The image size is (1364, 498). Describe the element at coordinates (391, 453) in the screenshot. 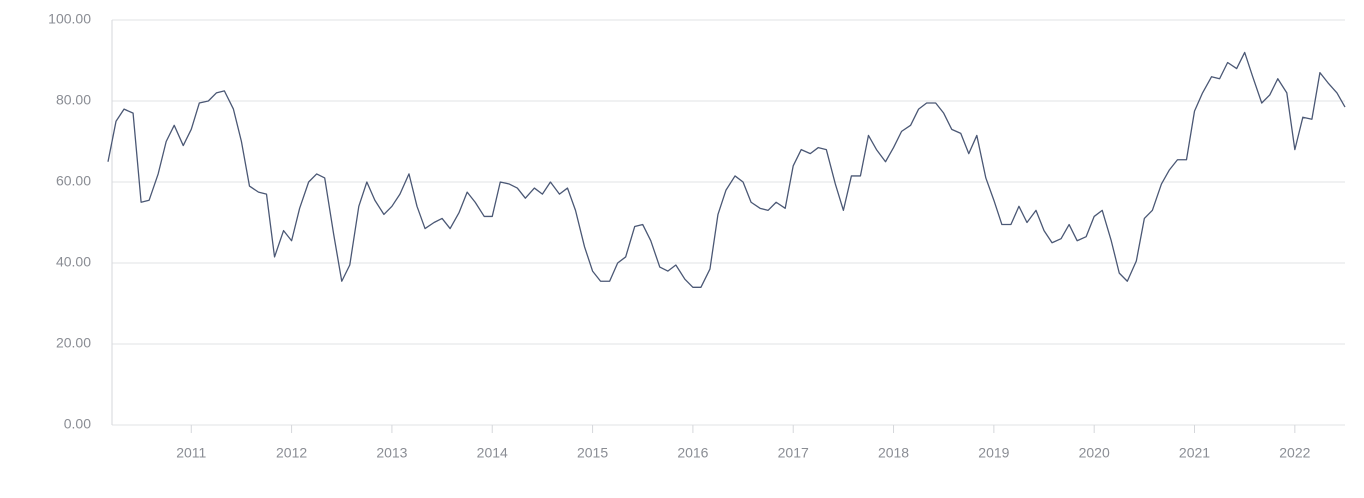

I see `x-tick-label: 2013` at that location.